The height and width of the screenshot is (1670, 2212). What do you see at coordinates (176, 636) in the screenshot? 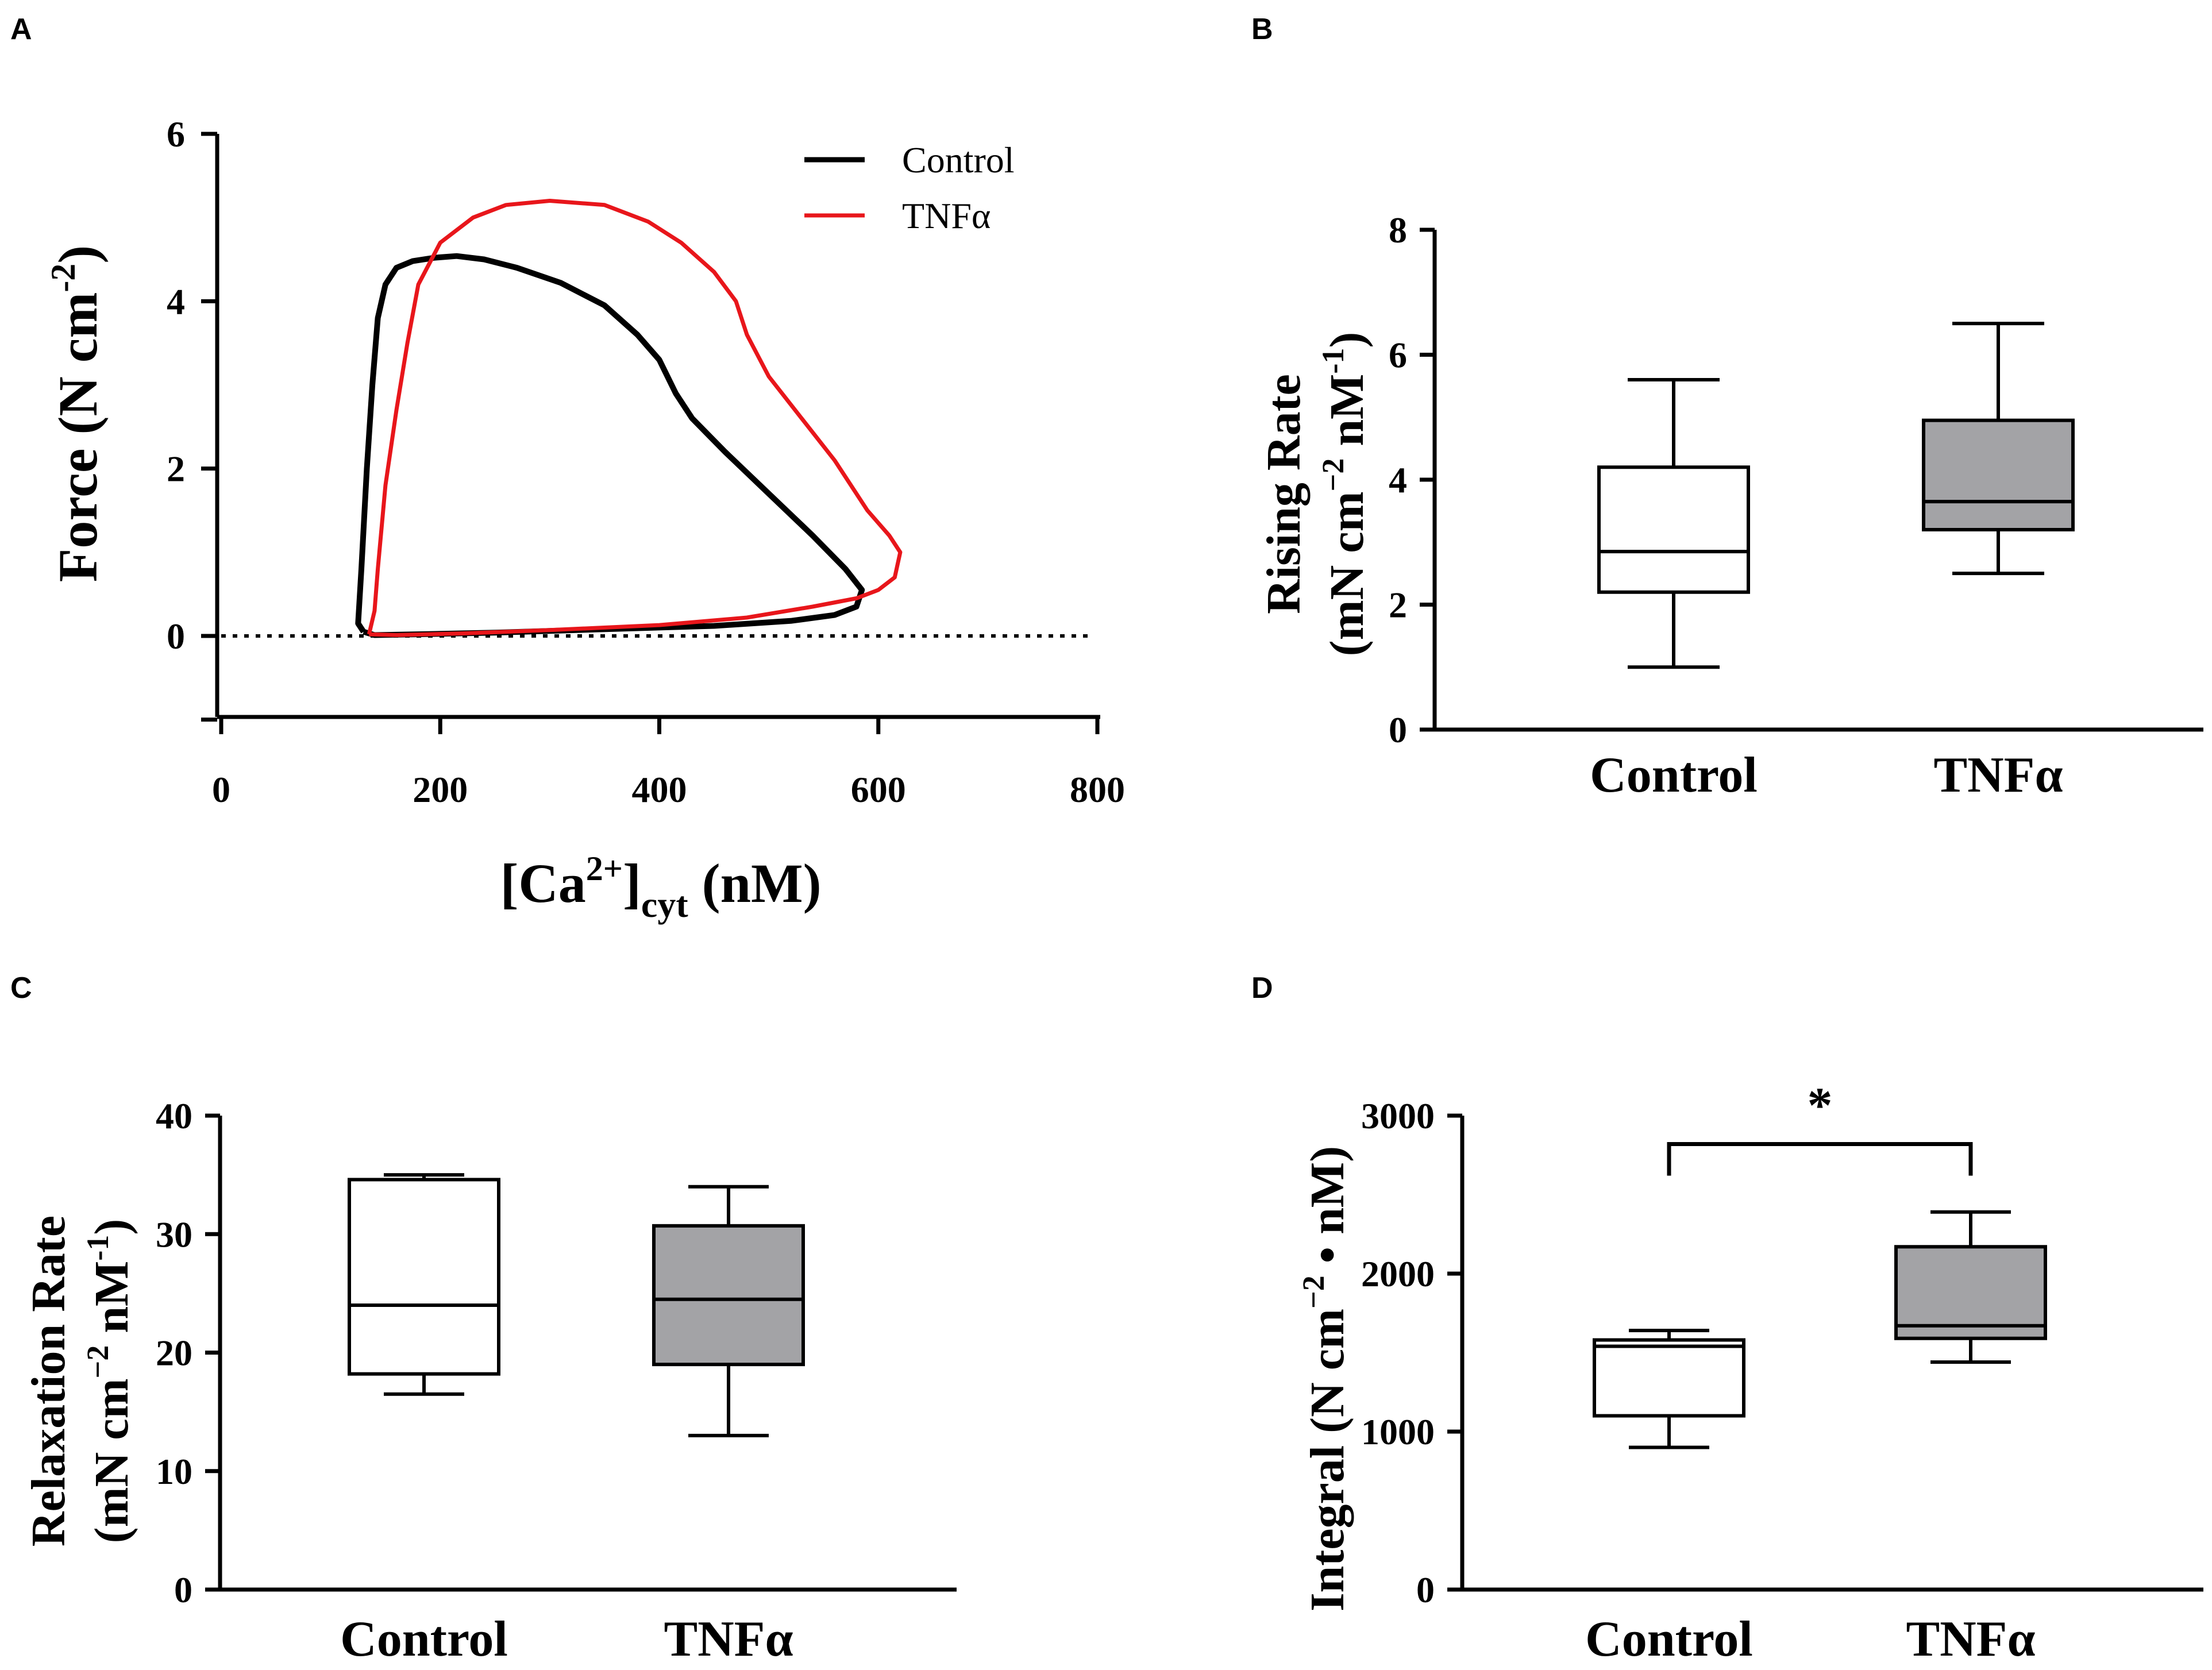
I see `y-tick-label-a: 0` at bounding box center [176, 636].